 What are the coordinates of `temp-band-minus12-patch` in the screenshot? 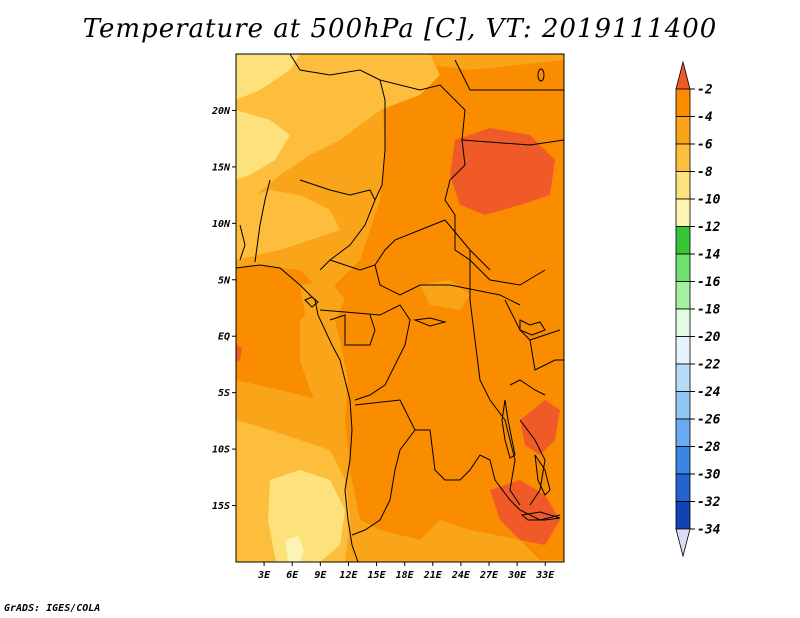 It's located at (294, 549).